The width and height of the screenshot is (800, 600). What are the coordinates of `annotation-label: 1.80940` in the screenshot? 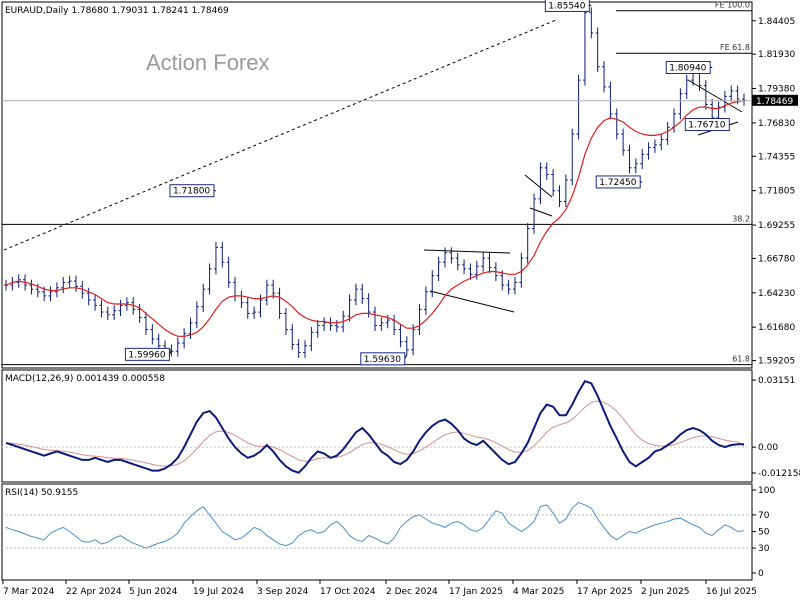 It's located at (687, 68).